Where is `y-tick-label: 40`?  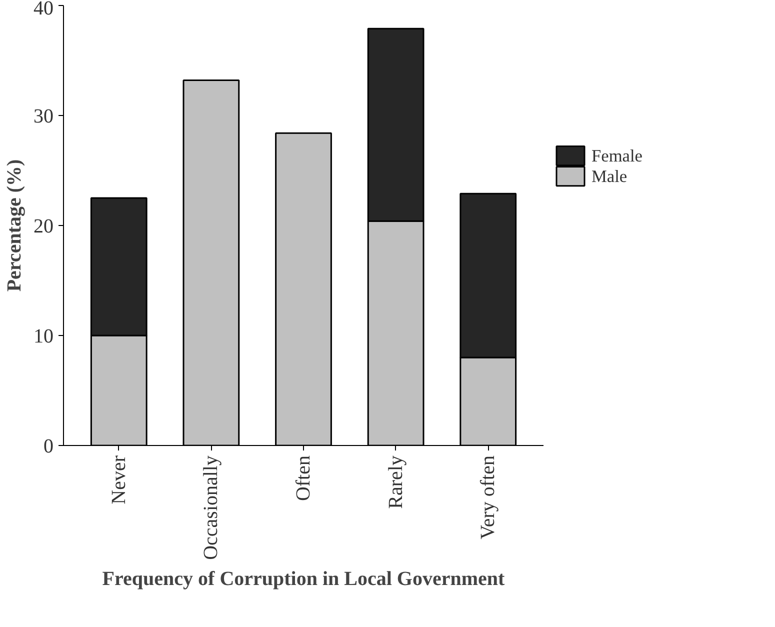
y-tick-label: 40 is located at coordinates (44, 10).